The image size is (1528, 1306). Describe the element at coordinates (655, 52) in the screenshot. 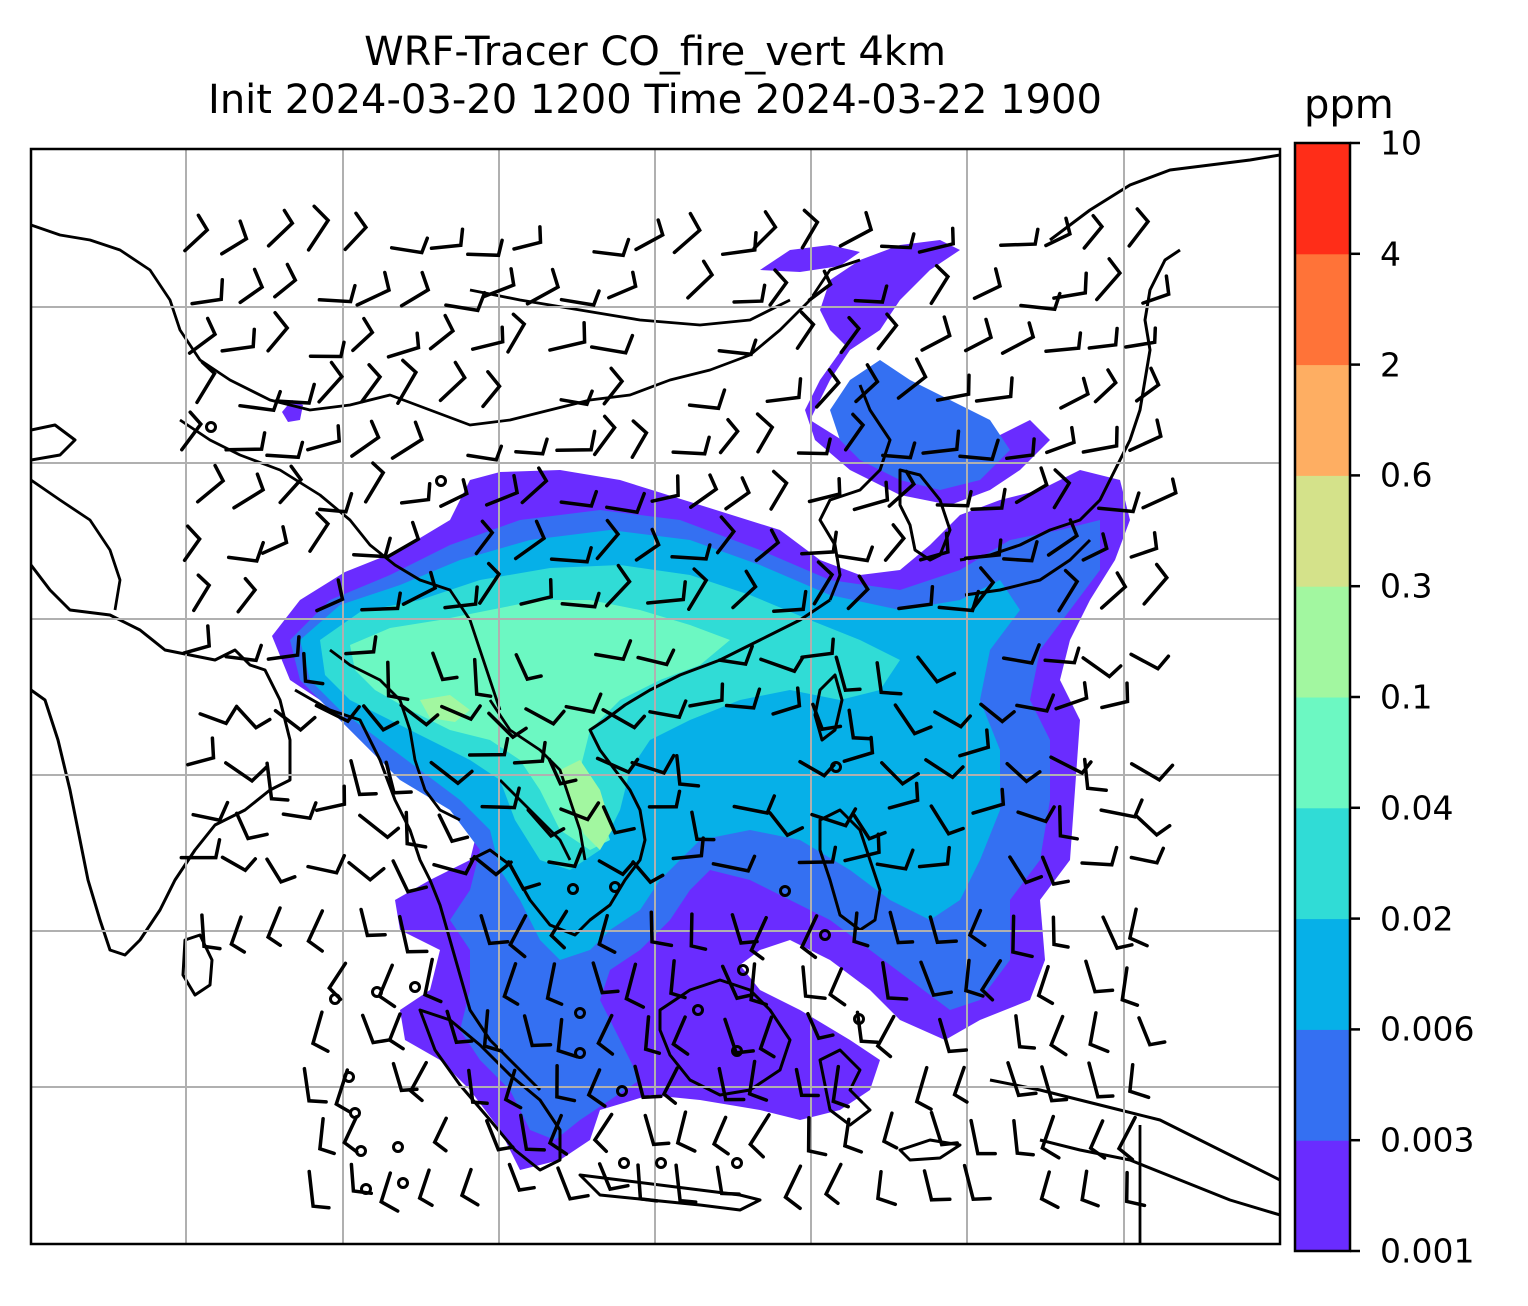

I see `title-line-1: WRF-Tracer CO_fire_vert 4km` at that location.